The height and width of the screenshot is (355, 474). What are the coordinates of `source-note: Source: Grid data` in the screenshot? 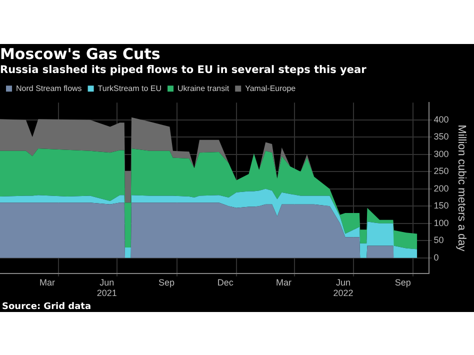 It's located at (47, 307).